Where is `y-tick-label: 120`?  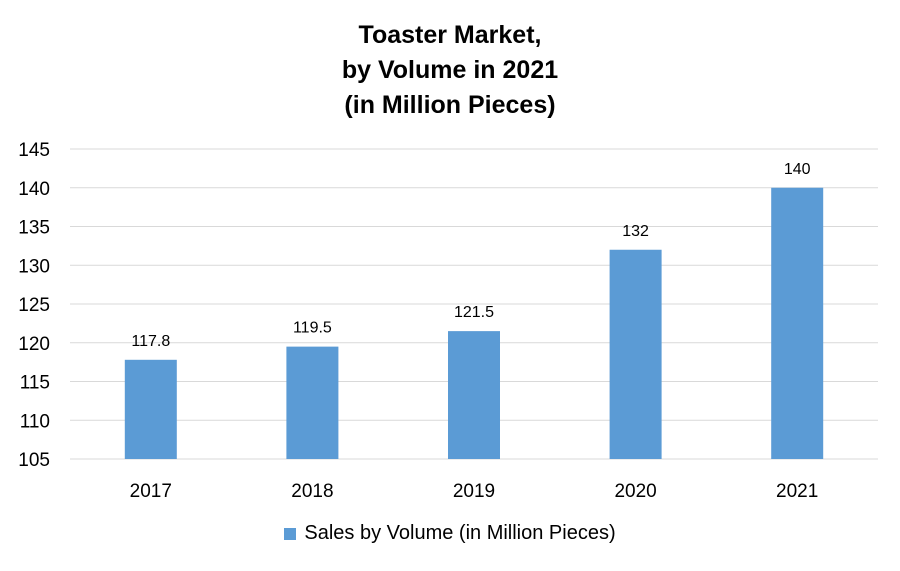 y-tick-label: 120 is located at coordinates (34, 344).